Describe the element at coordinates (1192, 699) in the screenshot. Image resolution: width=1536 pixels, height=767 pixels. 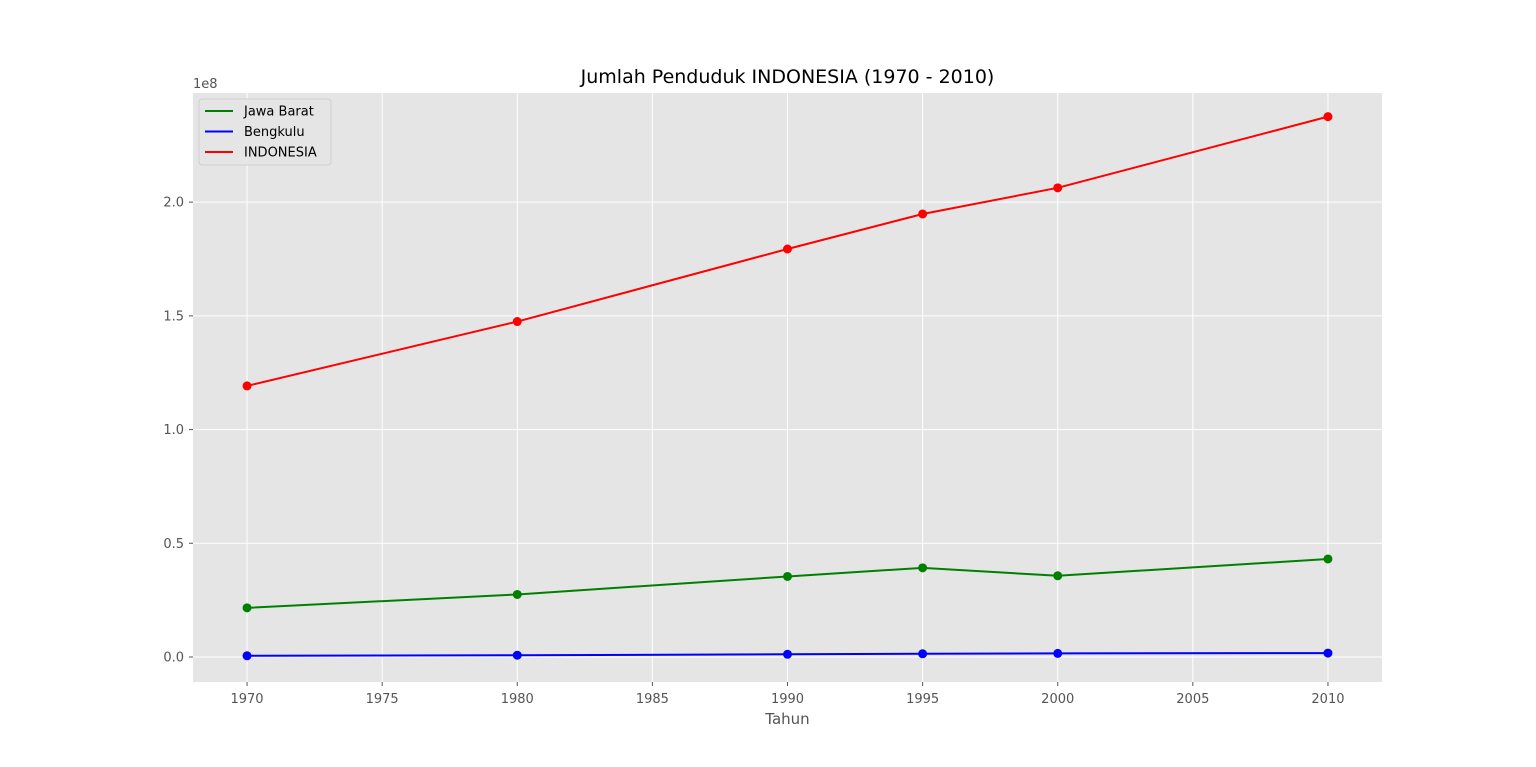
I see `x-tick-label: 2005` at that location.